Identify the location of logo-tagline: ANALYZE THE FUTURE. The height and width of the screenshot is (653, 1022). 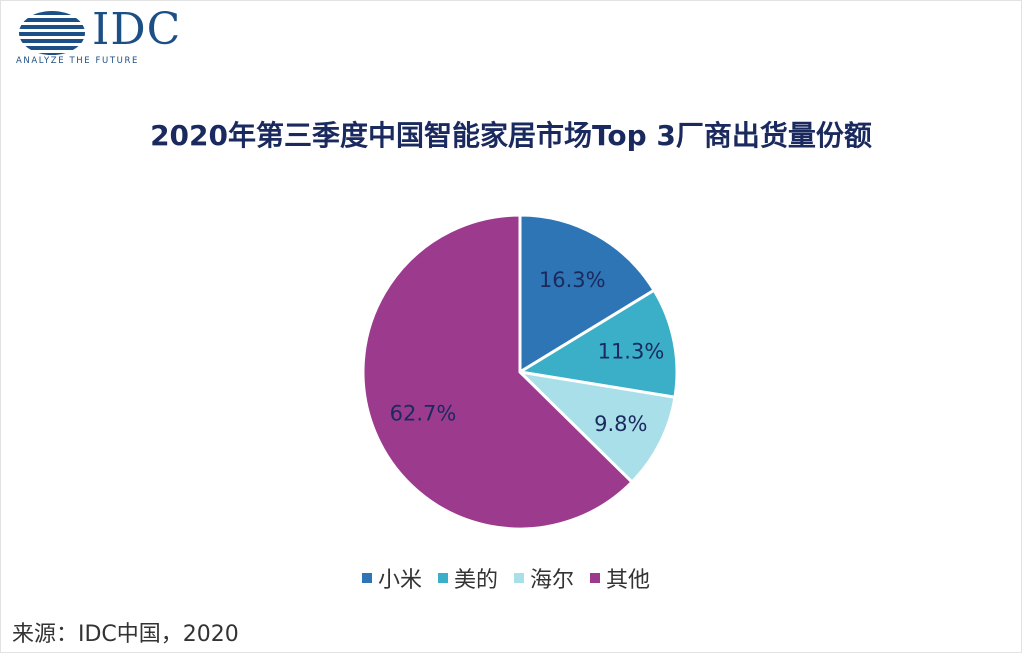
(77, 61).